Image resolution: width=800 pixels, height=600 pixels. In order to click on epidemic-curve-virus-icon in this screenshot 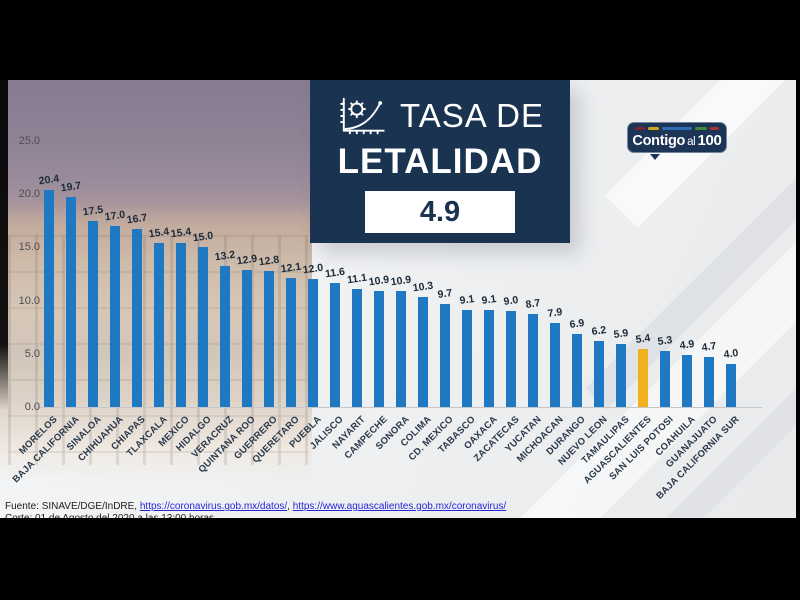, I will do `click(362, 116)`.